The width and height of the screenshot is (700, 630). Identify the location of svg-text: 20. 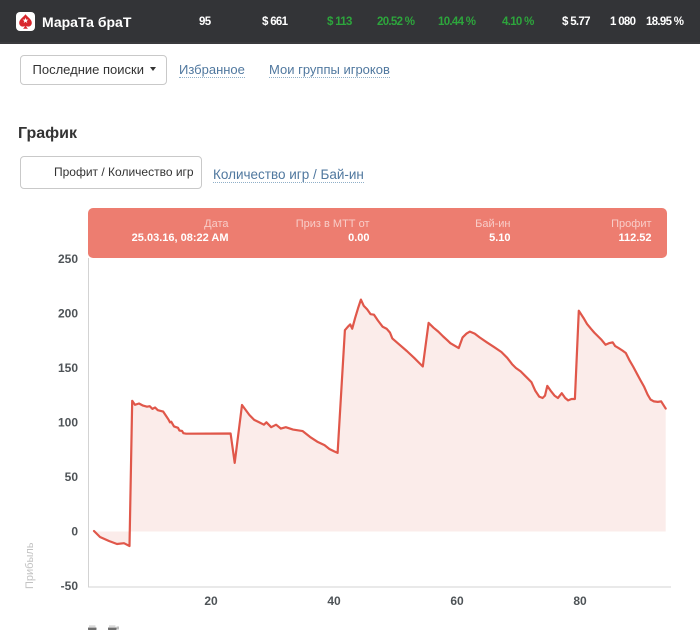
(211, 601).